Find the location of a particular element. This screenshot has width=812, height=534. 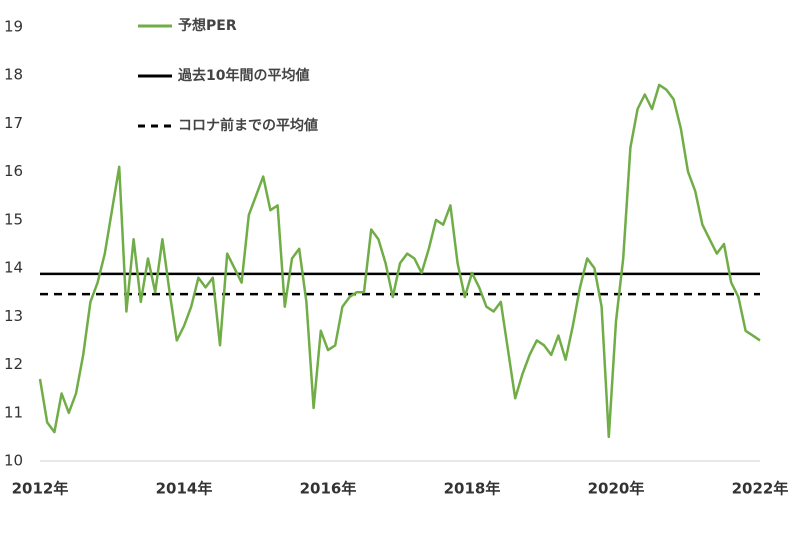

legend-label: 過去10年間の平均値 is located at coordinates (243, 75).